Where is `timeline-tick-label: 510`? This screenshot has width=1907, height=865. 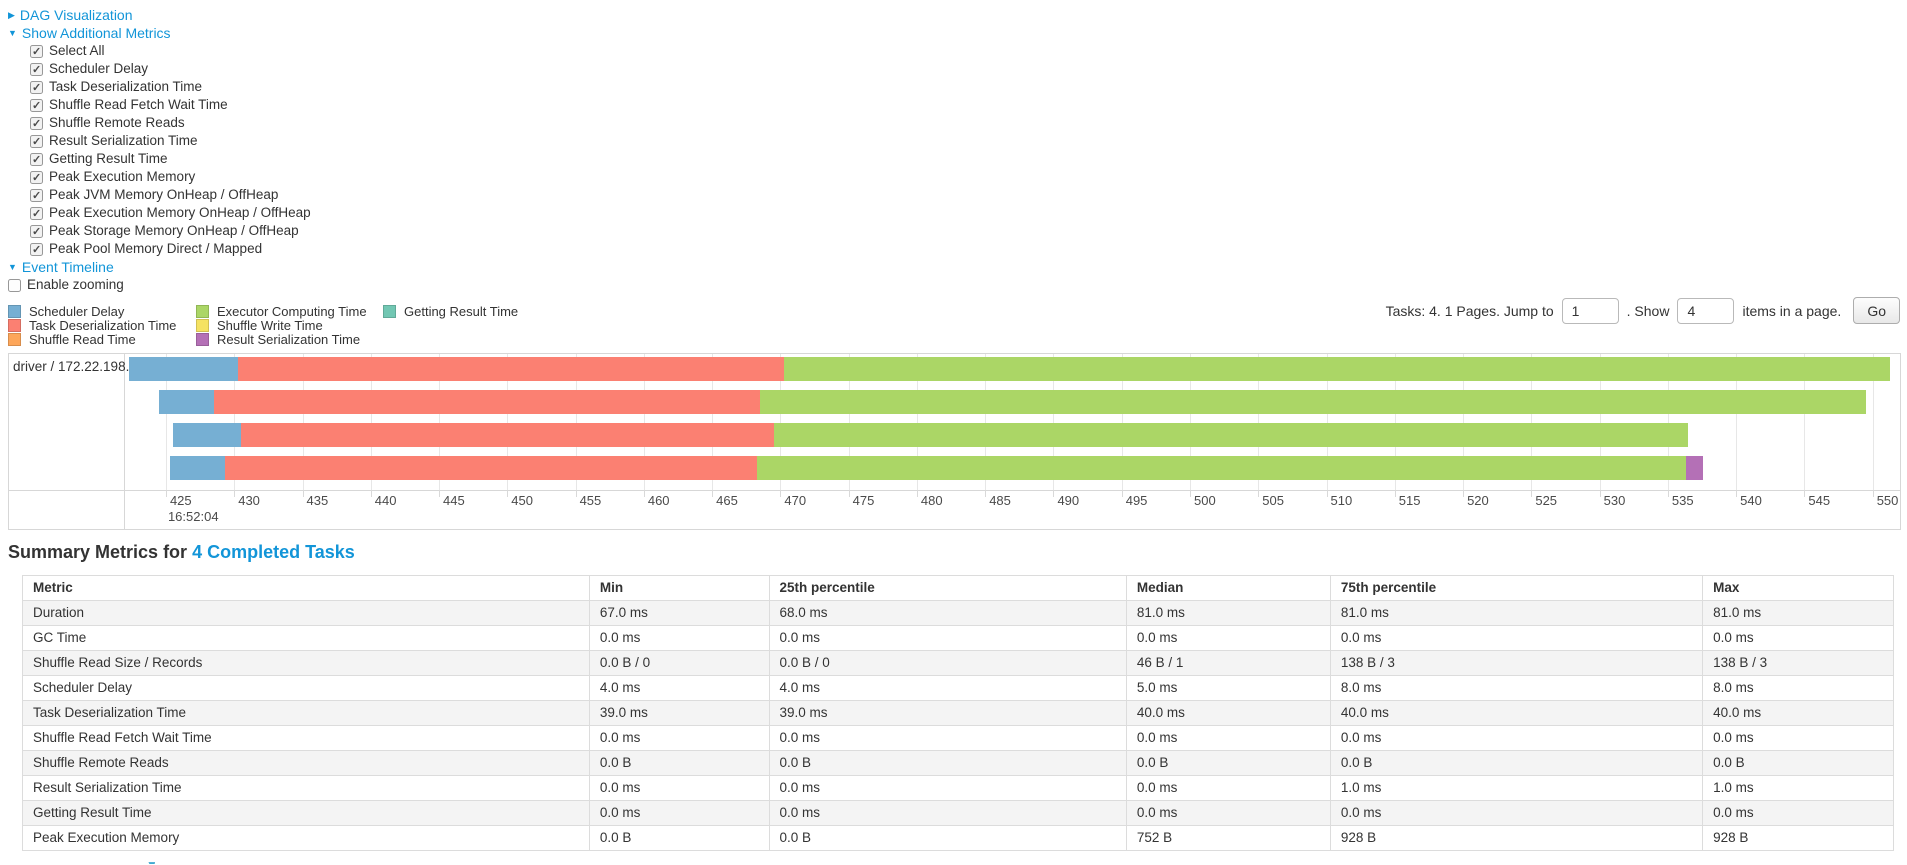 timeline-tick-label: 510 is located at coordinates (1341, 500).